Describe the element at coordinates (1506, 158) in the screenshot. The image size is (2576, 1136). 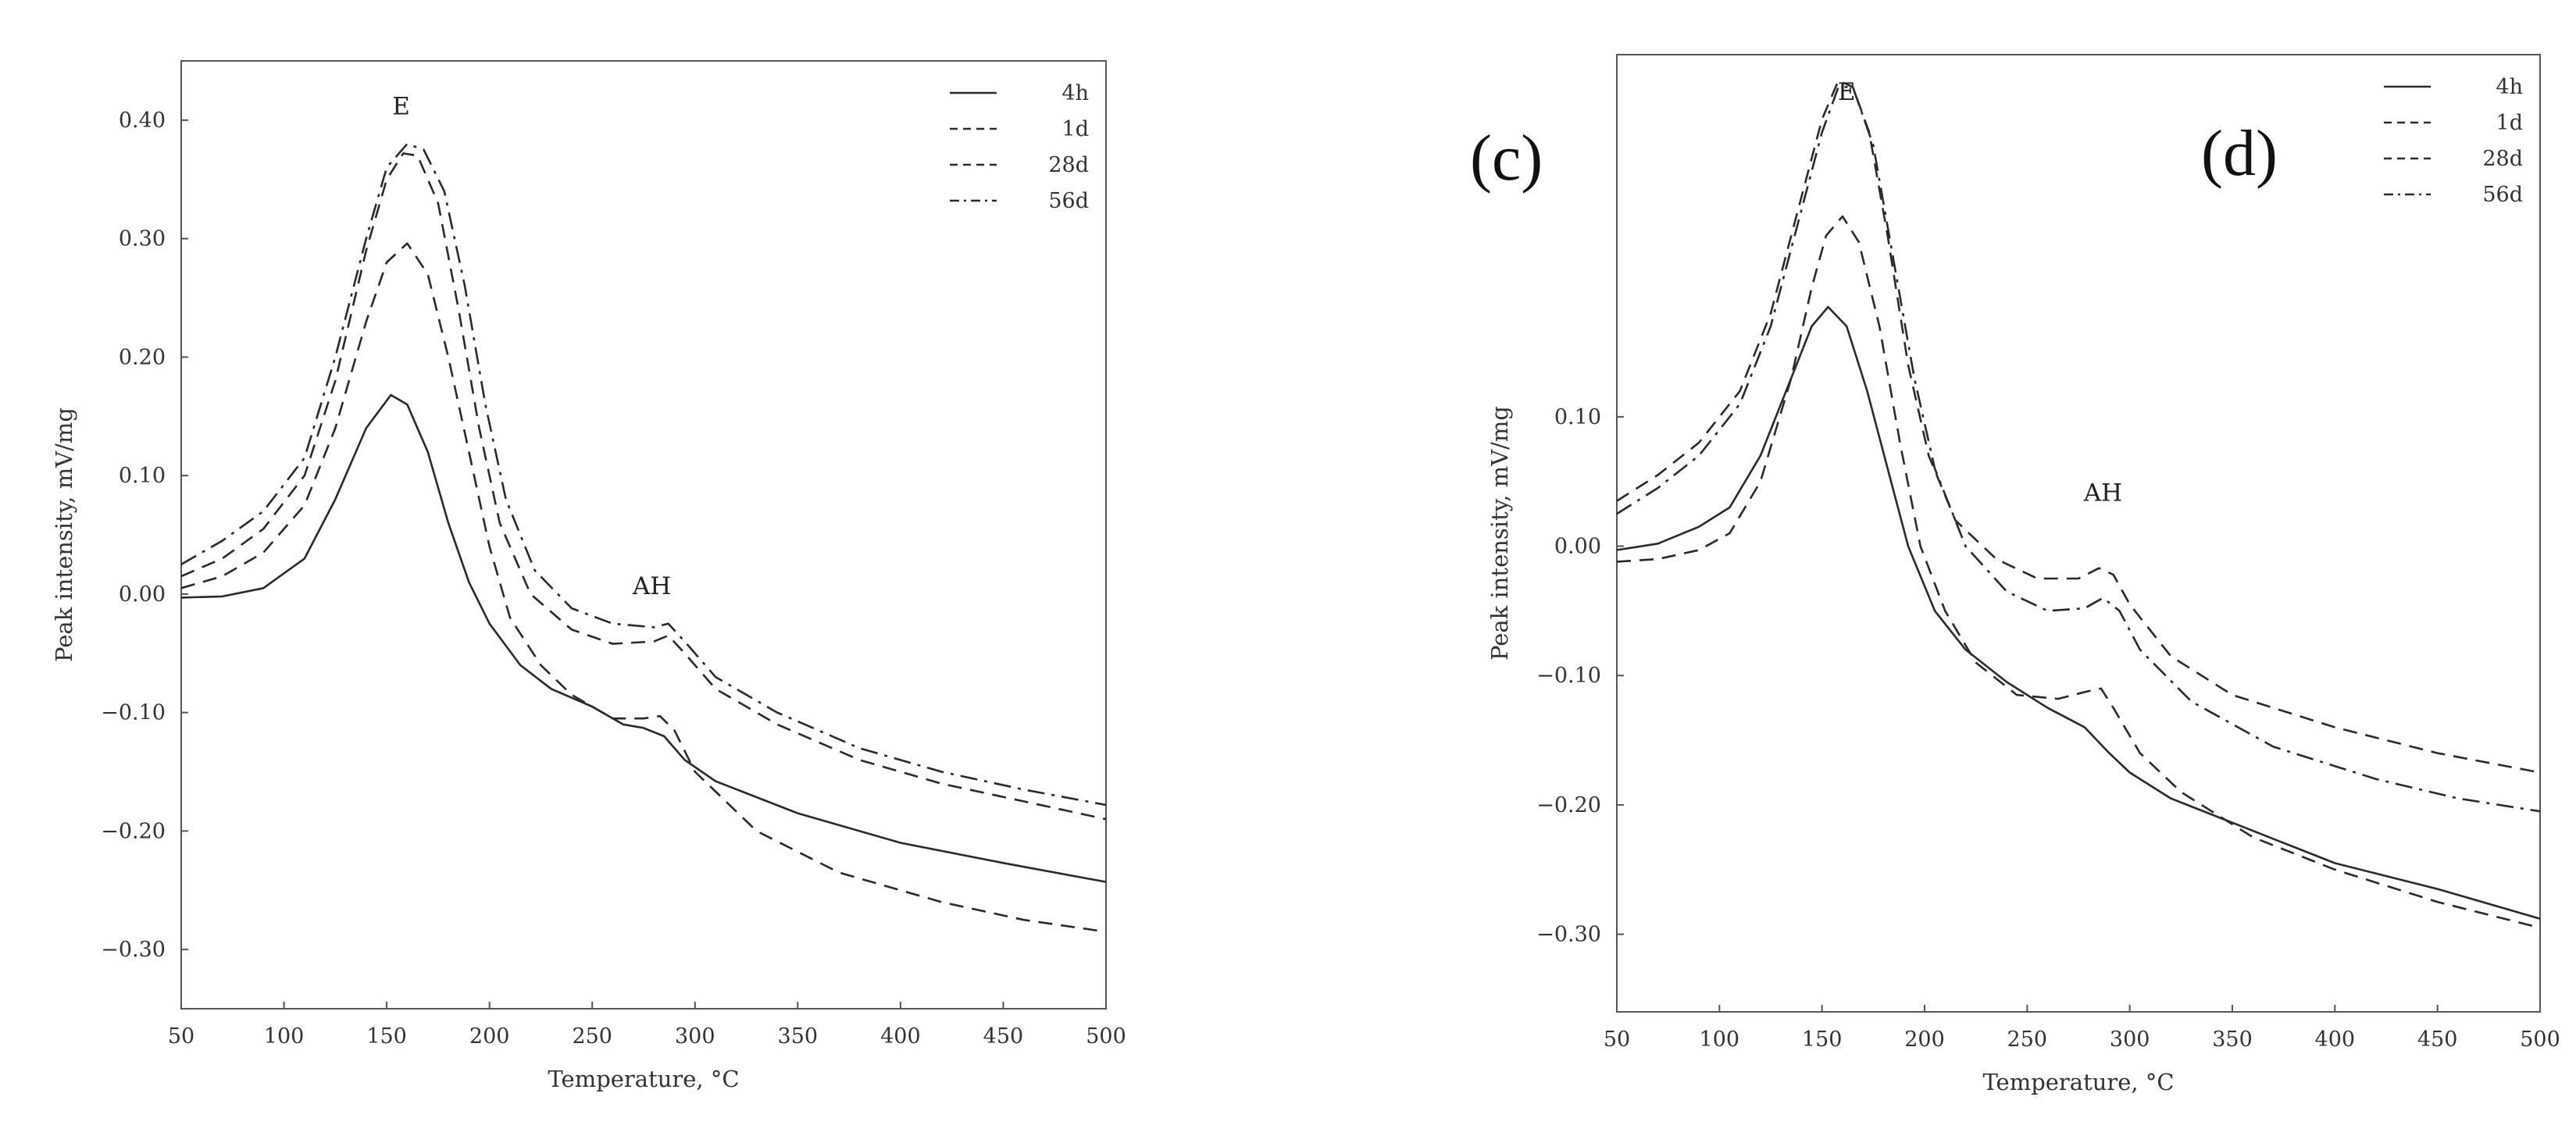
I see `panel-label-c: (c)` at that location.